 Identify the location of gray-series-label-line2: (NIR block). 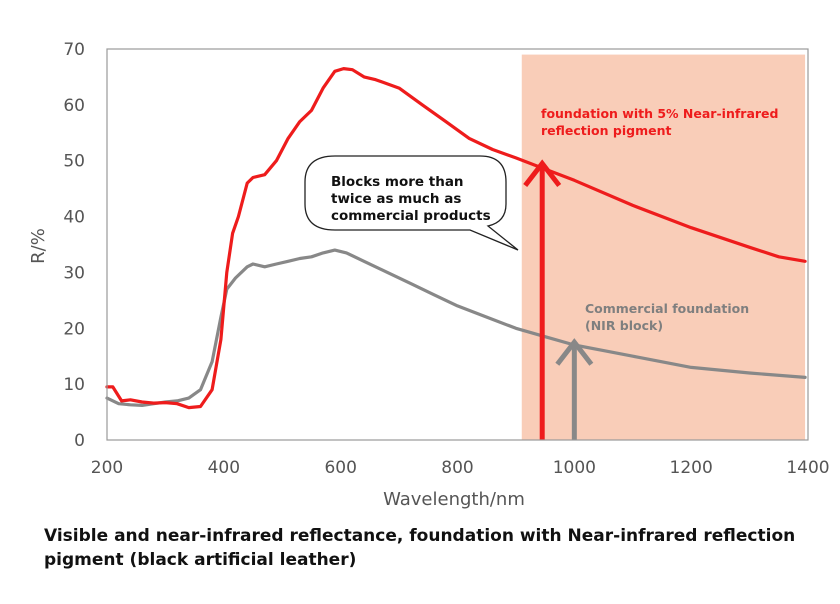
(624, 325).